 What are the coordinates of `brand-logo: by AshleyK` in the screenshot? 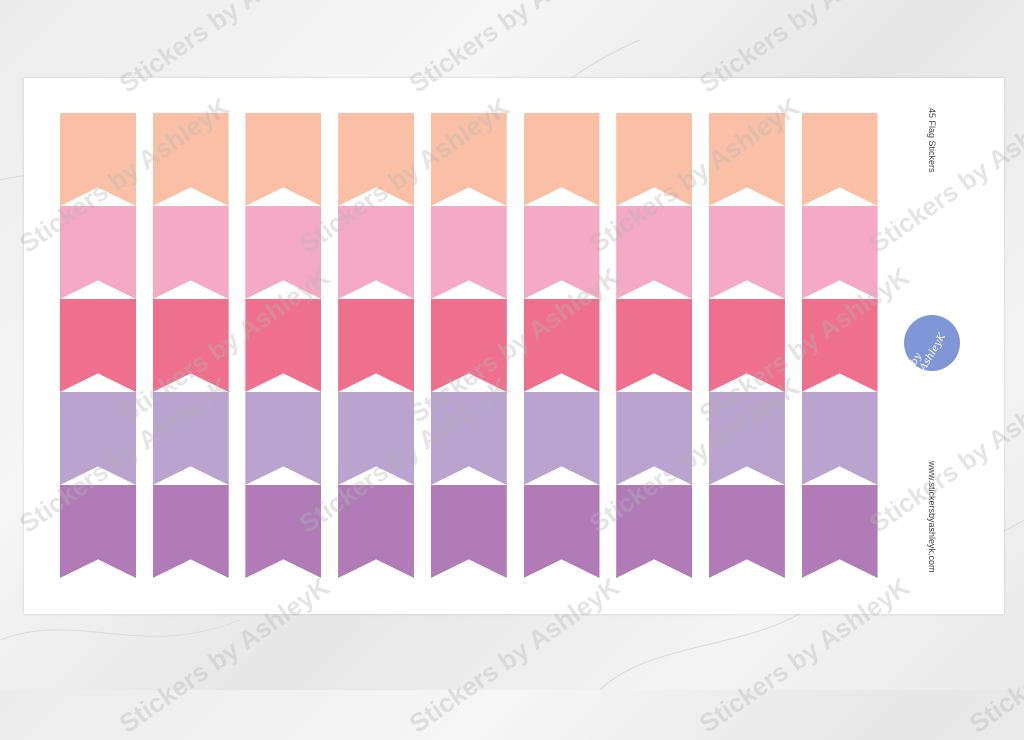 It's located at (932, 344).